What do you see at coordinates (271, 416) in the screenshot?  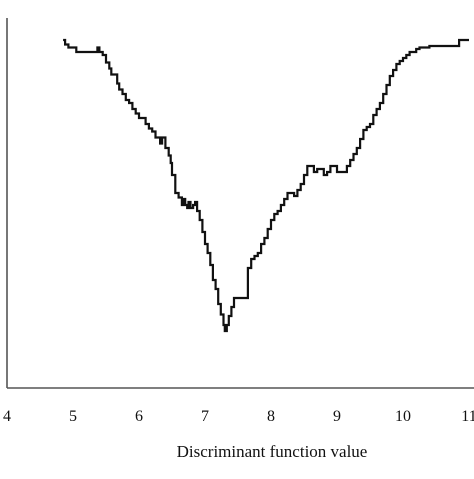 I see `x-tick-label: 8` at bounding box center [271, 416].